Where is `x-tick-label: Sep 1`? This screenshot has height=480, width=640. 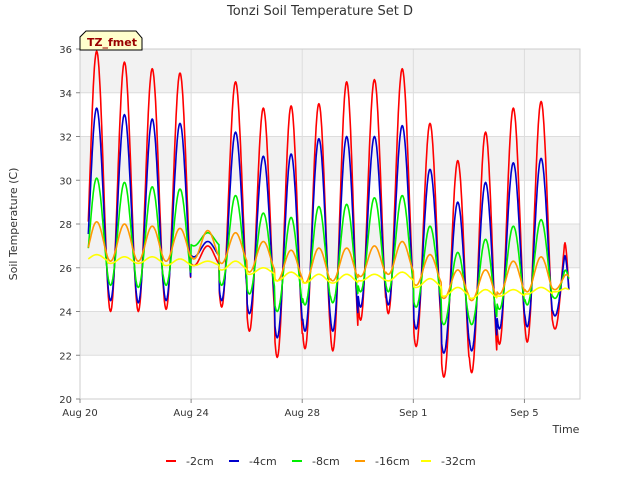 x-tick-label: Sep 1 is located at coordinates (413, 413).